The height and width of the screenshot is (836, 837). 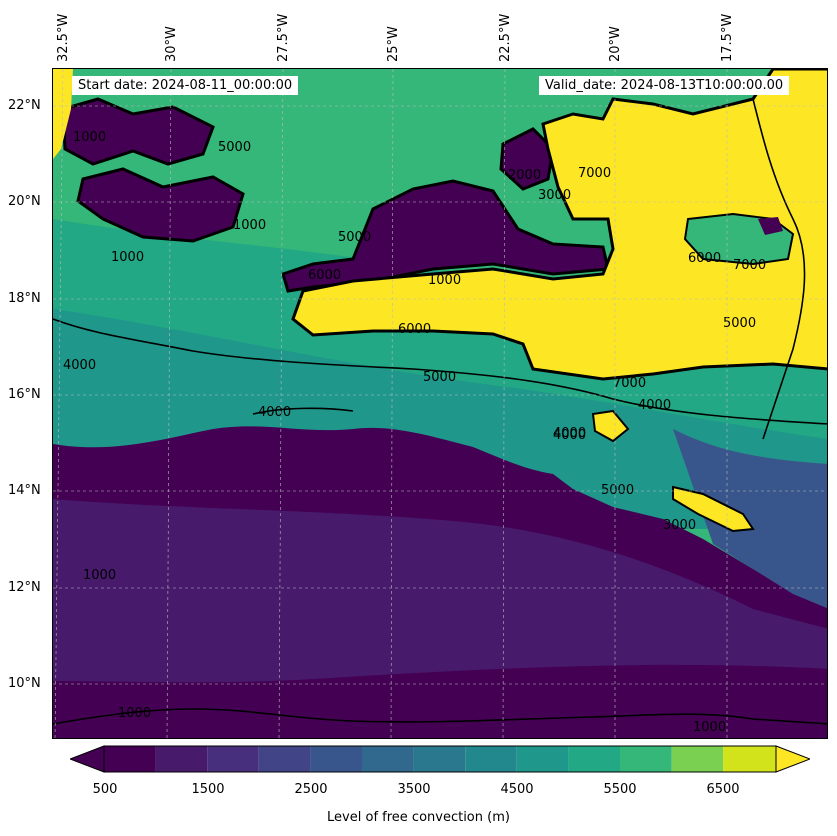 What do you see at coordinates (24, 105) in the screenshot?
I see `lat-label-22n: 22°N` at bounding box center [24, 105].